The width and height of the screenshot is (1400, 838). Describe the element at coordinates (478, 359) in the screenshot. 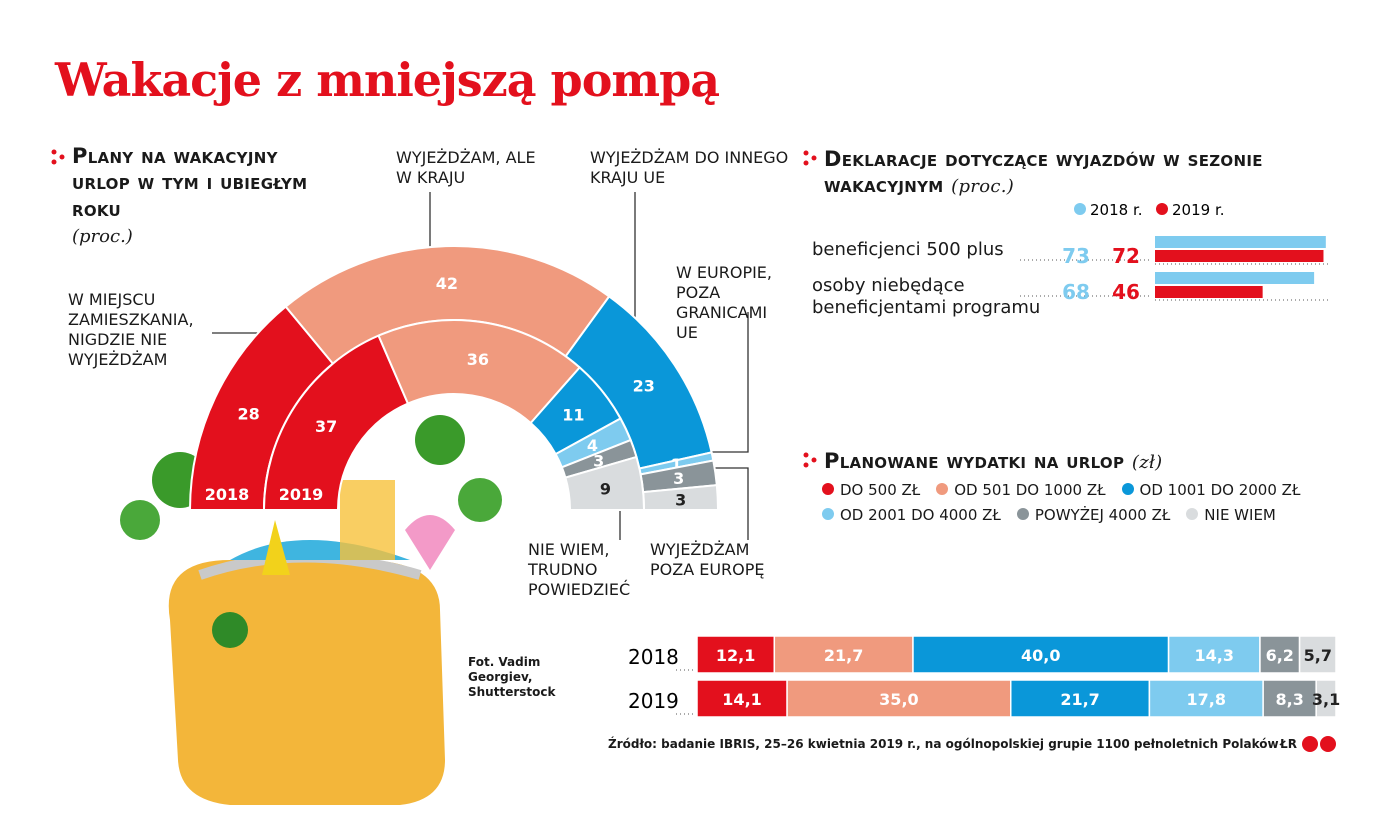

I see `data-label: 36` at that location.